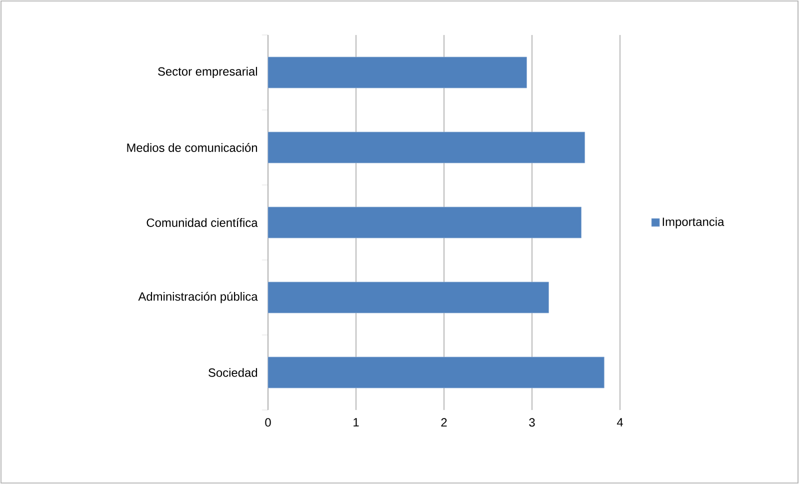 The width and height of the screenshot is (799, 484). I want to click on x-tick-label: 3, so click(532, 422).